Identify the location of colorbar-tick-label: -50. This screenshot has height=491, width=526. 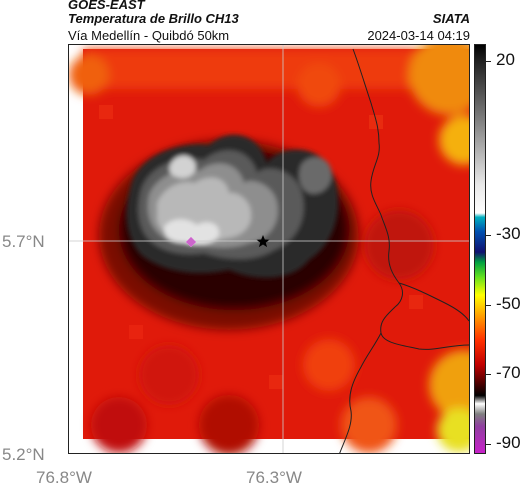
(508, 303).